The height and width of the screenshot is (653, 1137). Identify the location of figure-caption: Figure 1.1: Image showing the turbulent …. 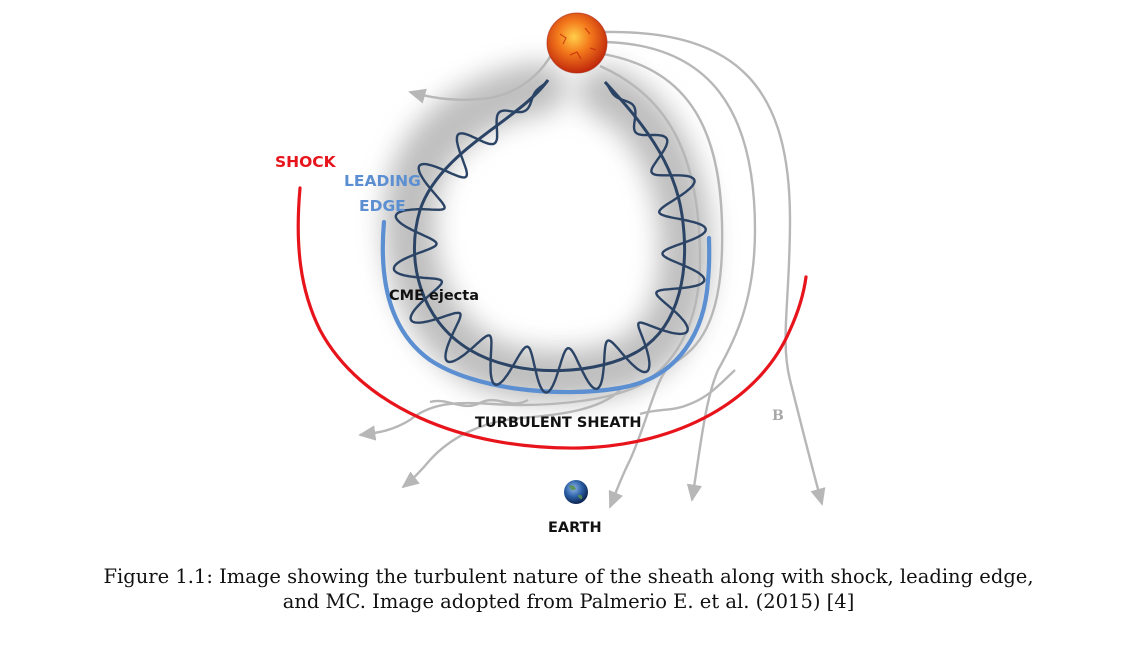
(568, 589).